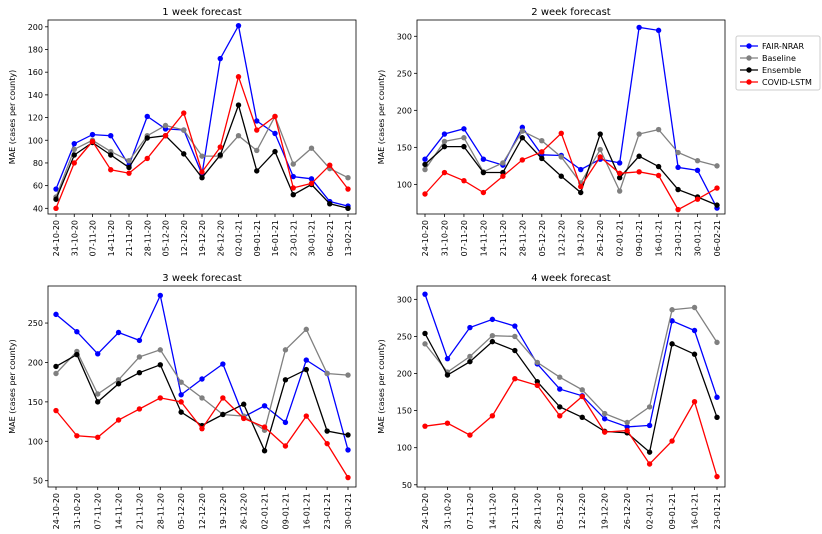 The width and height of the screenshot is (822, 534). I want to click on y-tick-label: 250, so click(404, 336).